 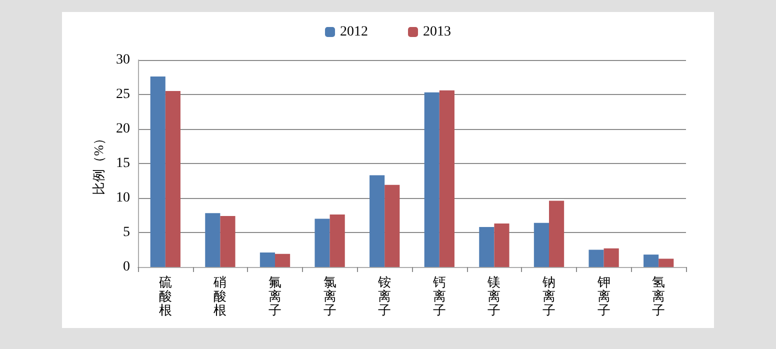 What do you see at coordinates (123, 129) in the screenshot?
I see `y-tick-label: 20` at bounding box center [123, 129].